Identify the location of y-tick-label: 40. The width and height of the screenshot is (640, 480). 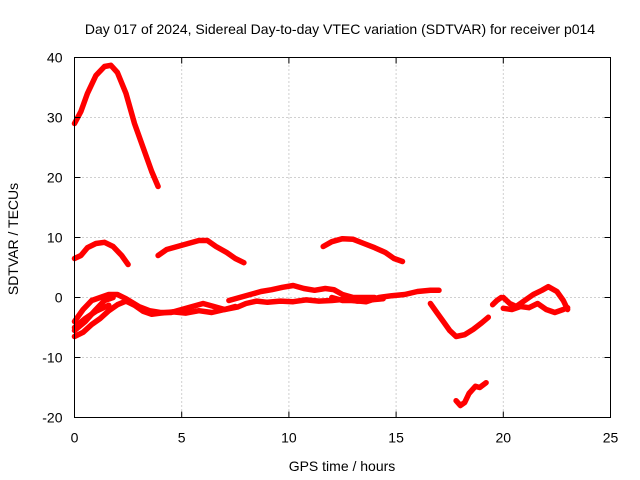
(55, 58).